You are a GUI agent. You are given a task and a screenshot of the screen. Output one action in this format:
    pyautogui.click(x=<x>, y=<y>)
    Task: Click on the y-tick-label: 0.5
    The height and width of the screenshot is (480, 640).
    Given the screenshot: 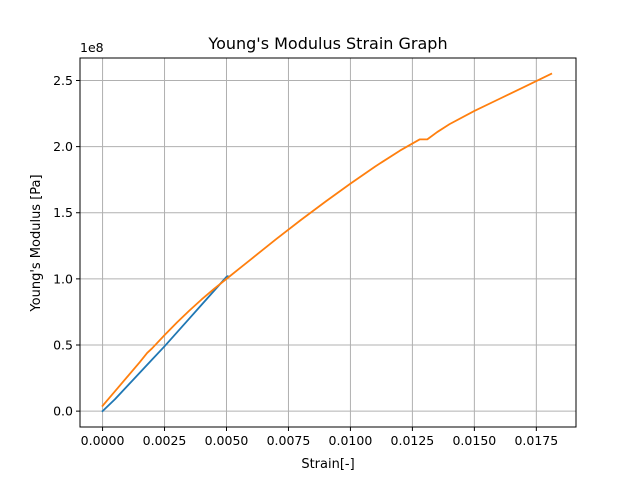 What is the action you would take?
    pyautogui.click(x=63, y=345)
    